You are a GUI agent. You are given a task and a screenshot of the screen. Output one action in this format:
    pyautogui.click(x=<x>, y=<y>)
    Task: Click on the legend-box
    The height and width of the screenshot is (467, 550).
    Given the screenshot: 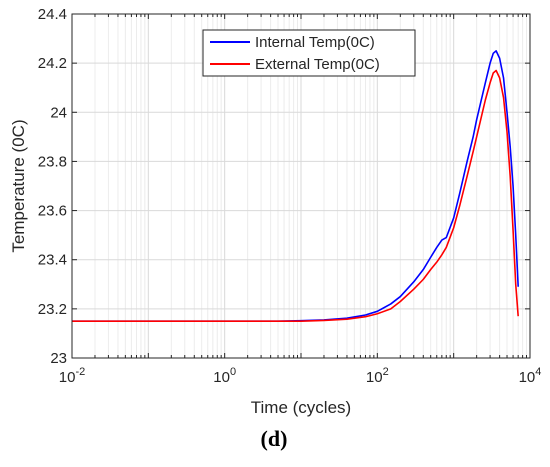 What is the action you would take?
    pyautogui.click(x=309, y=53)
    